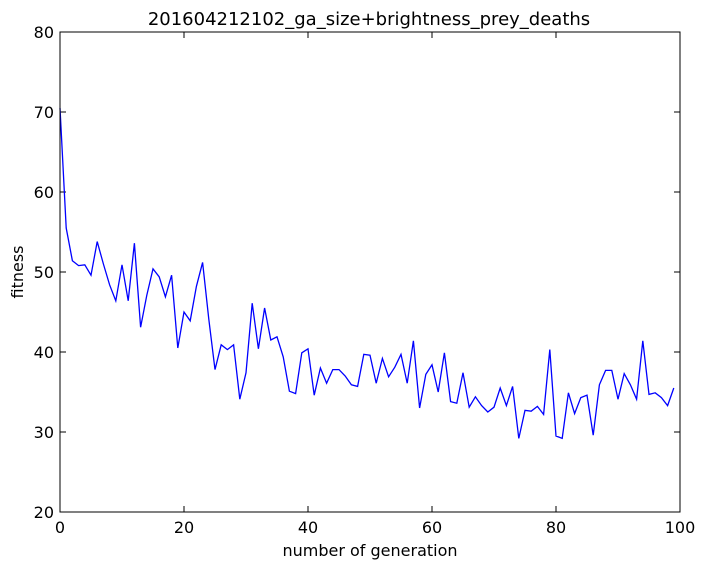  What do you see at coordinates (44, 112) in the screenshot?
I see `y-tick-label: 70` at bounding box center [44, 112].